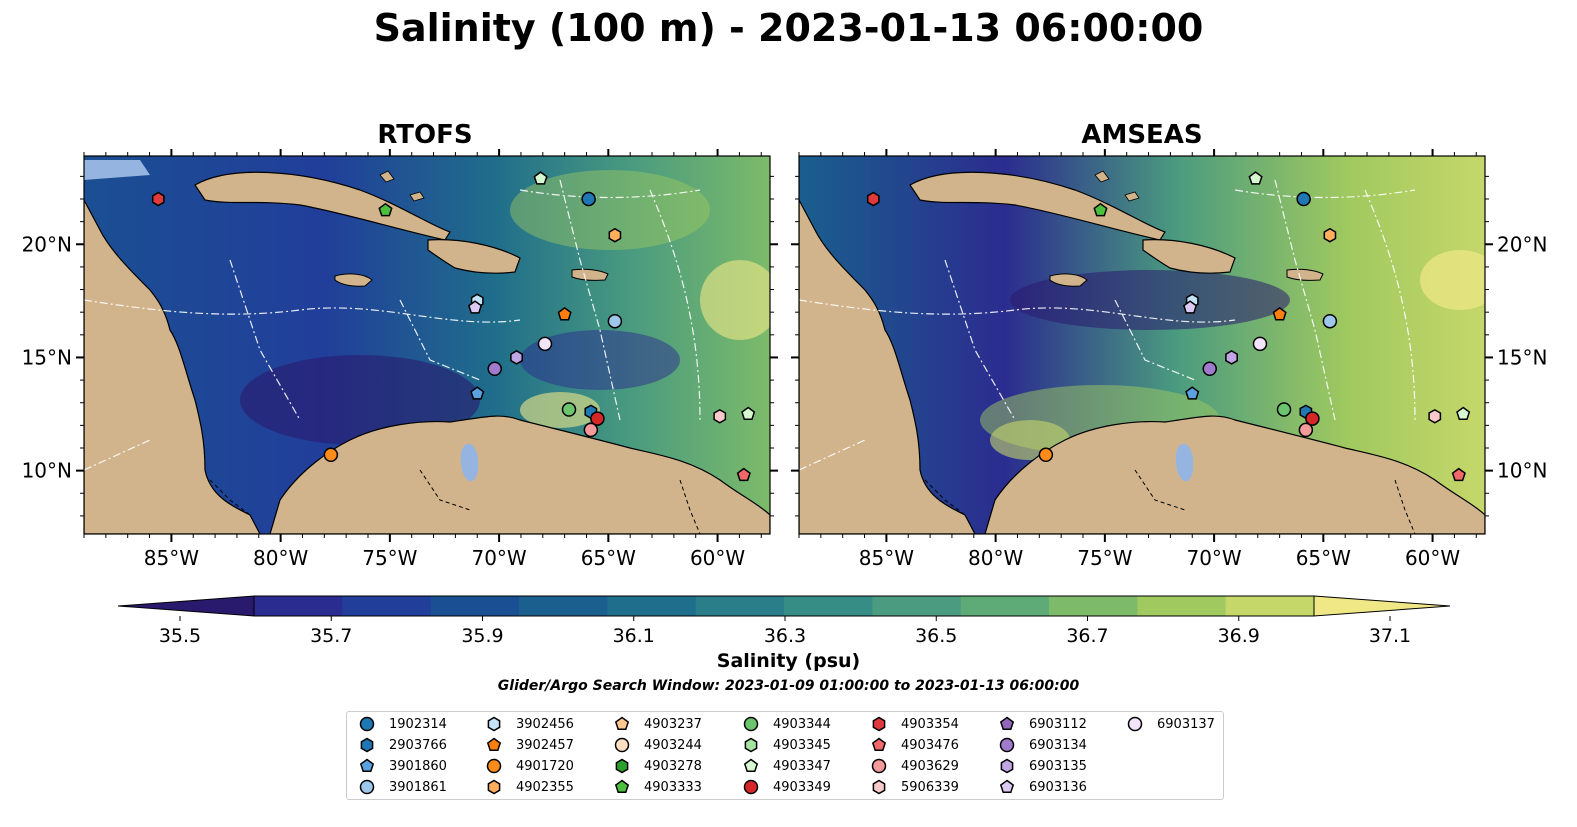 Image resolution: width=1577 pixels, height=827 pixels. I want to click on legend-entry: 4903278, so click(657, 766).